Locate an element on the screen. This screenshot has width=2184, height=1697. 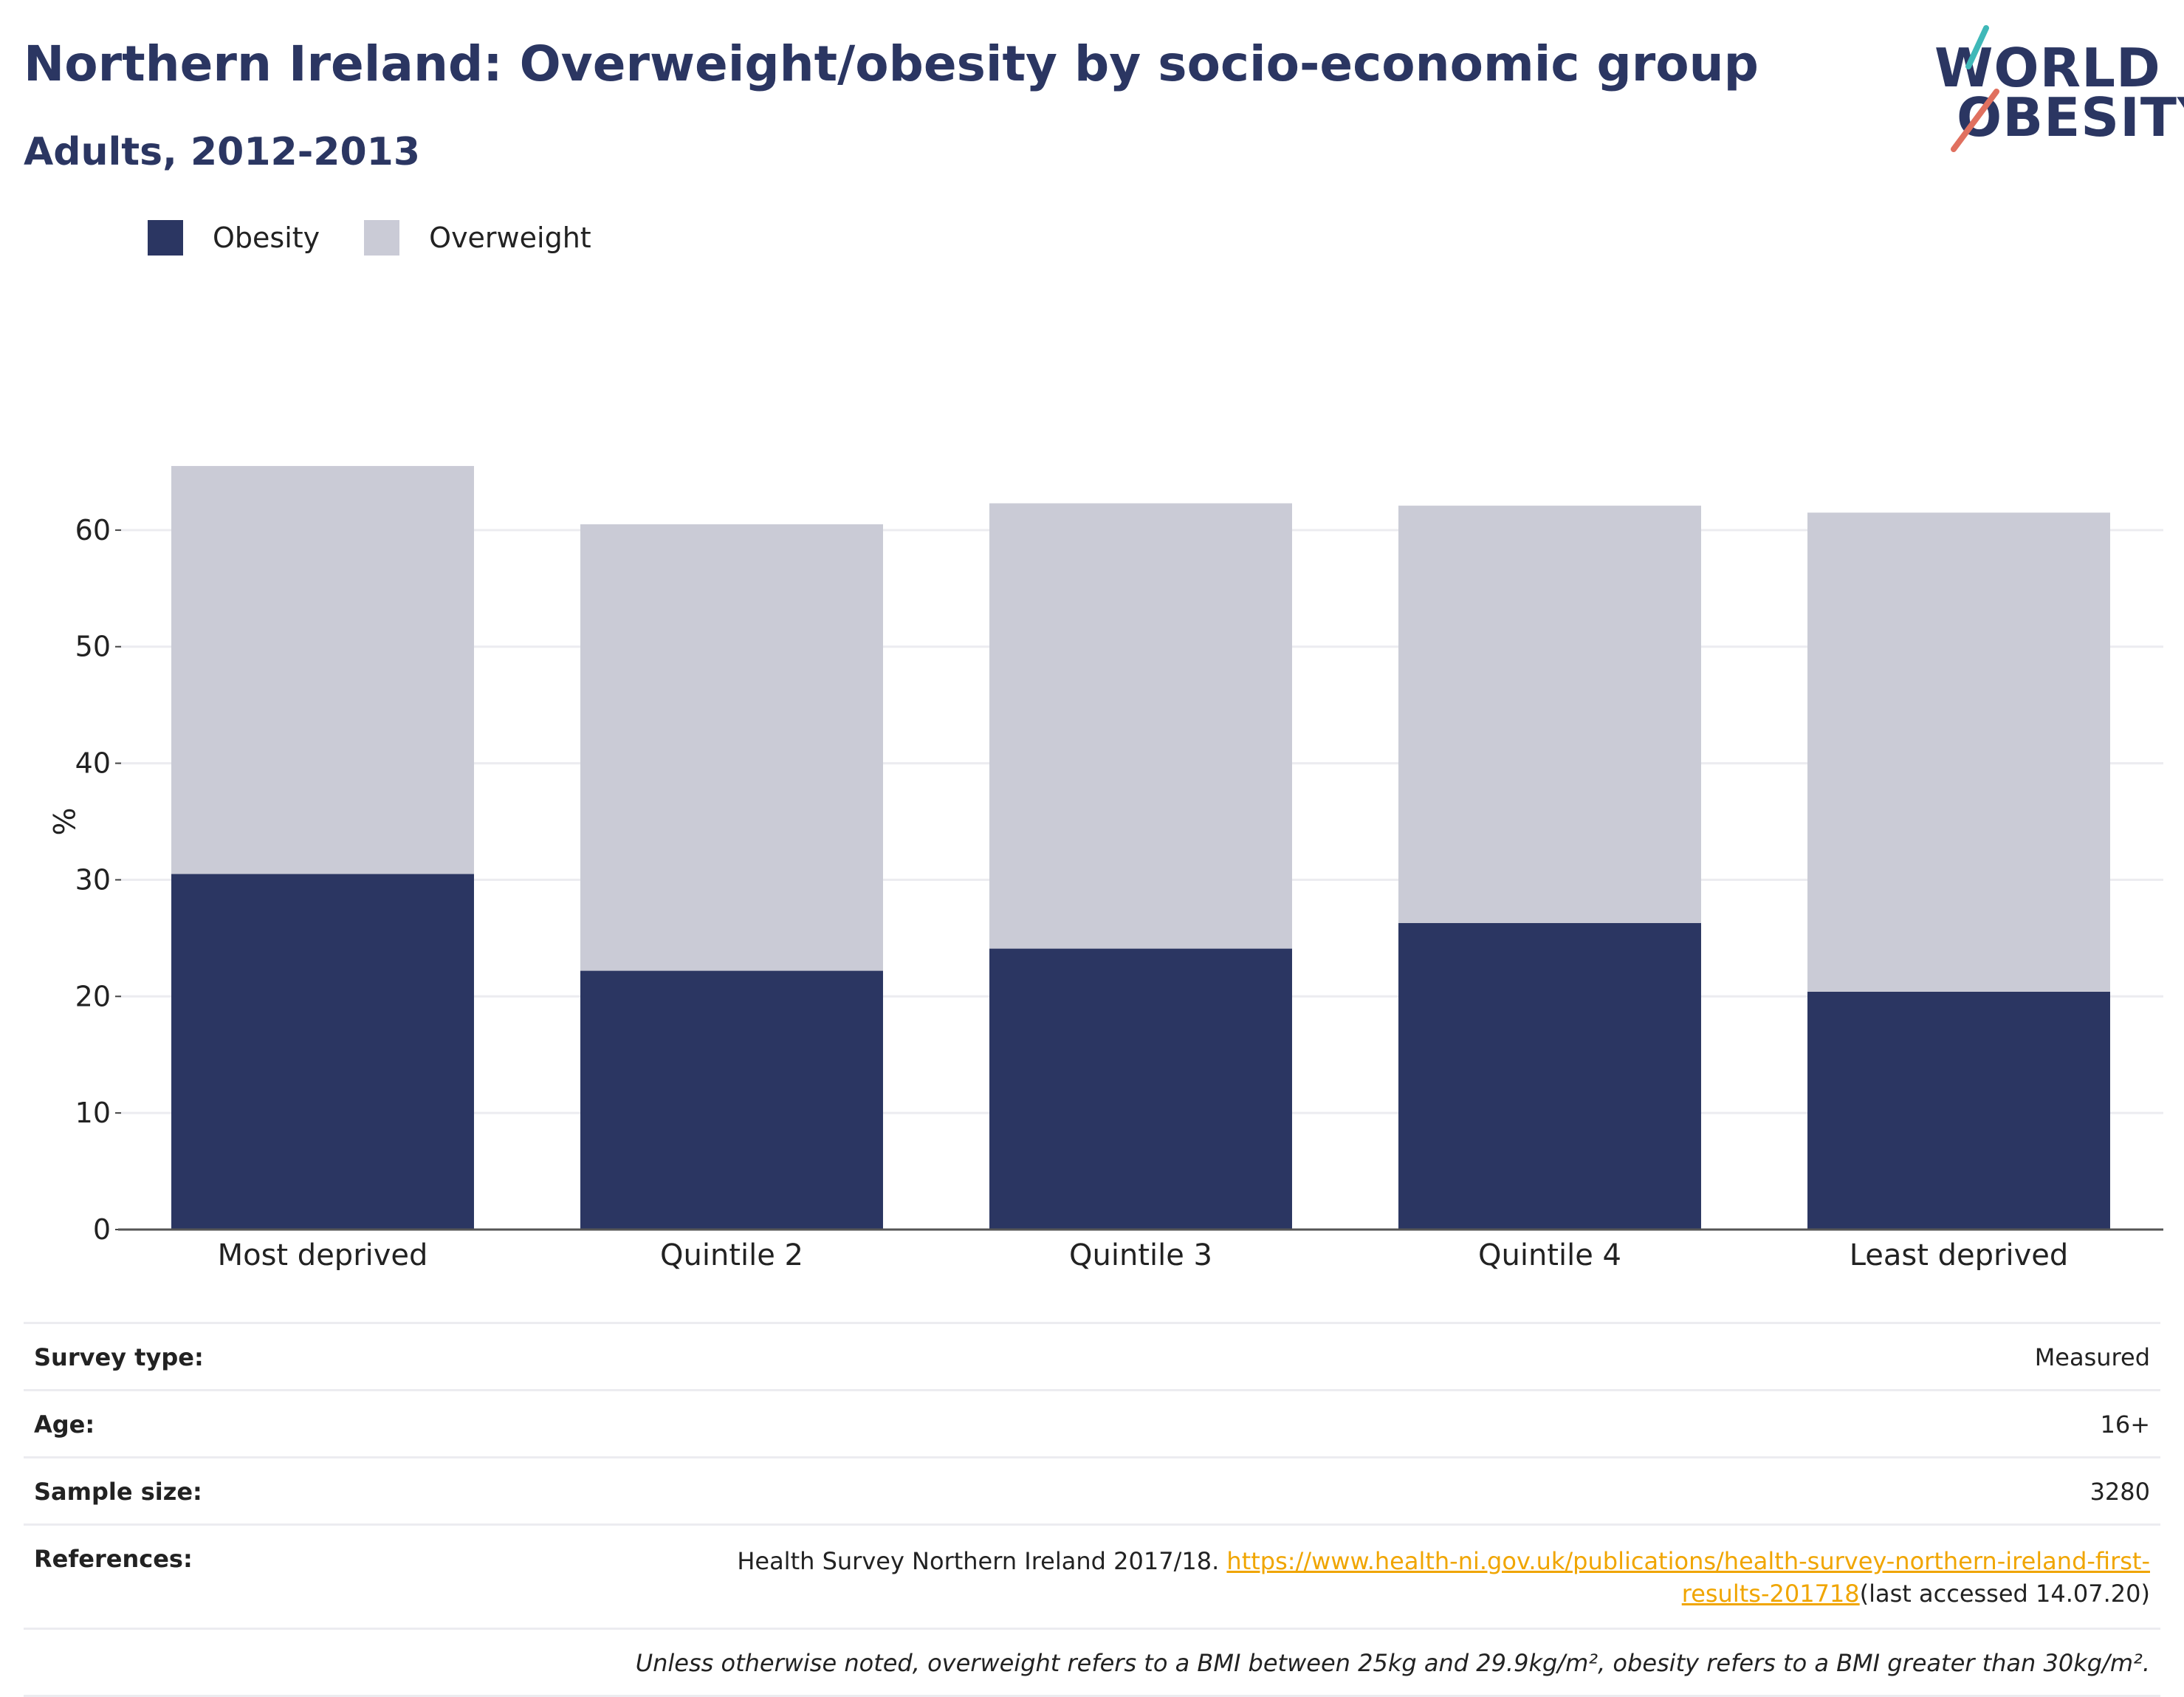
age-label: Age: is located at coordinates (64, 1424).